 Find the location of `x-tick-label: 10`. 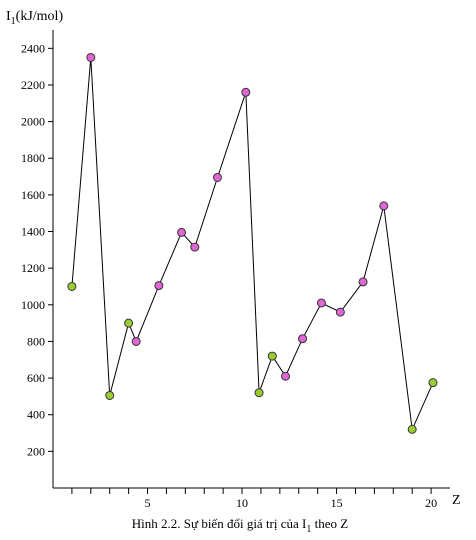

x-tick-label: 10 is located at coordinates (242, 503).